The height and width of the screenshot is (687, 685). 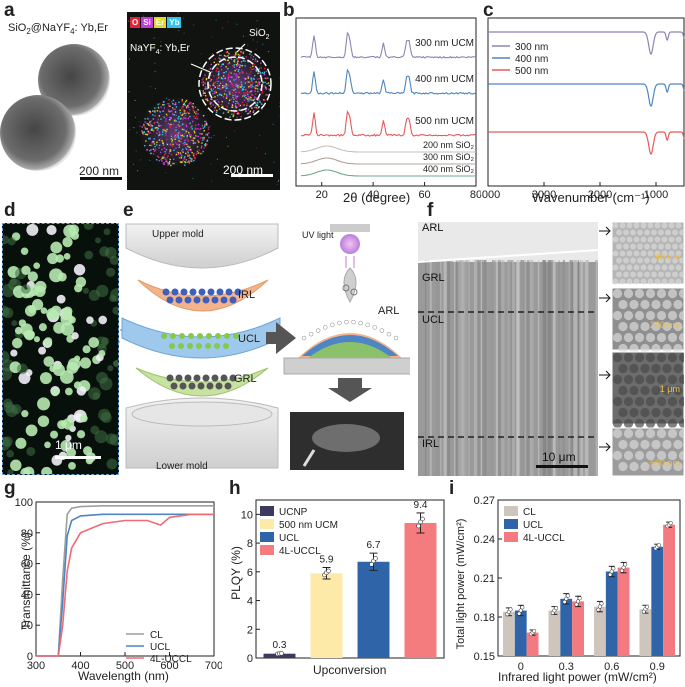 What do you see at coordinates (431, 444) in the screenshot?
I see `sem-label-irl: IRL` at bounding box center [431, 444].